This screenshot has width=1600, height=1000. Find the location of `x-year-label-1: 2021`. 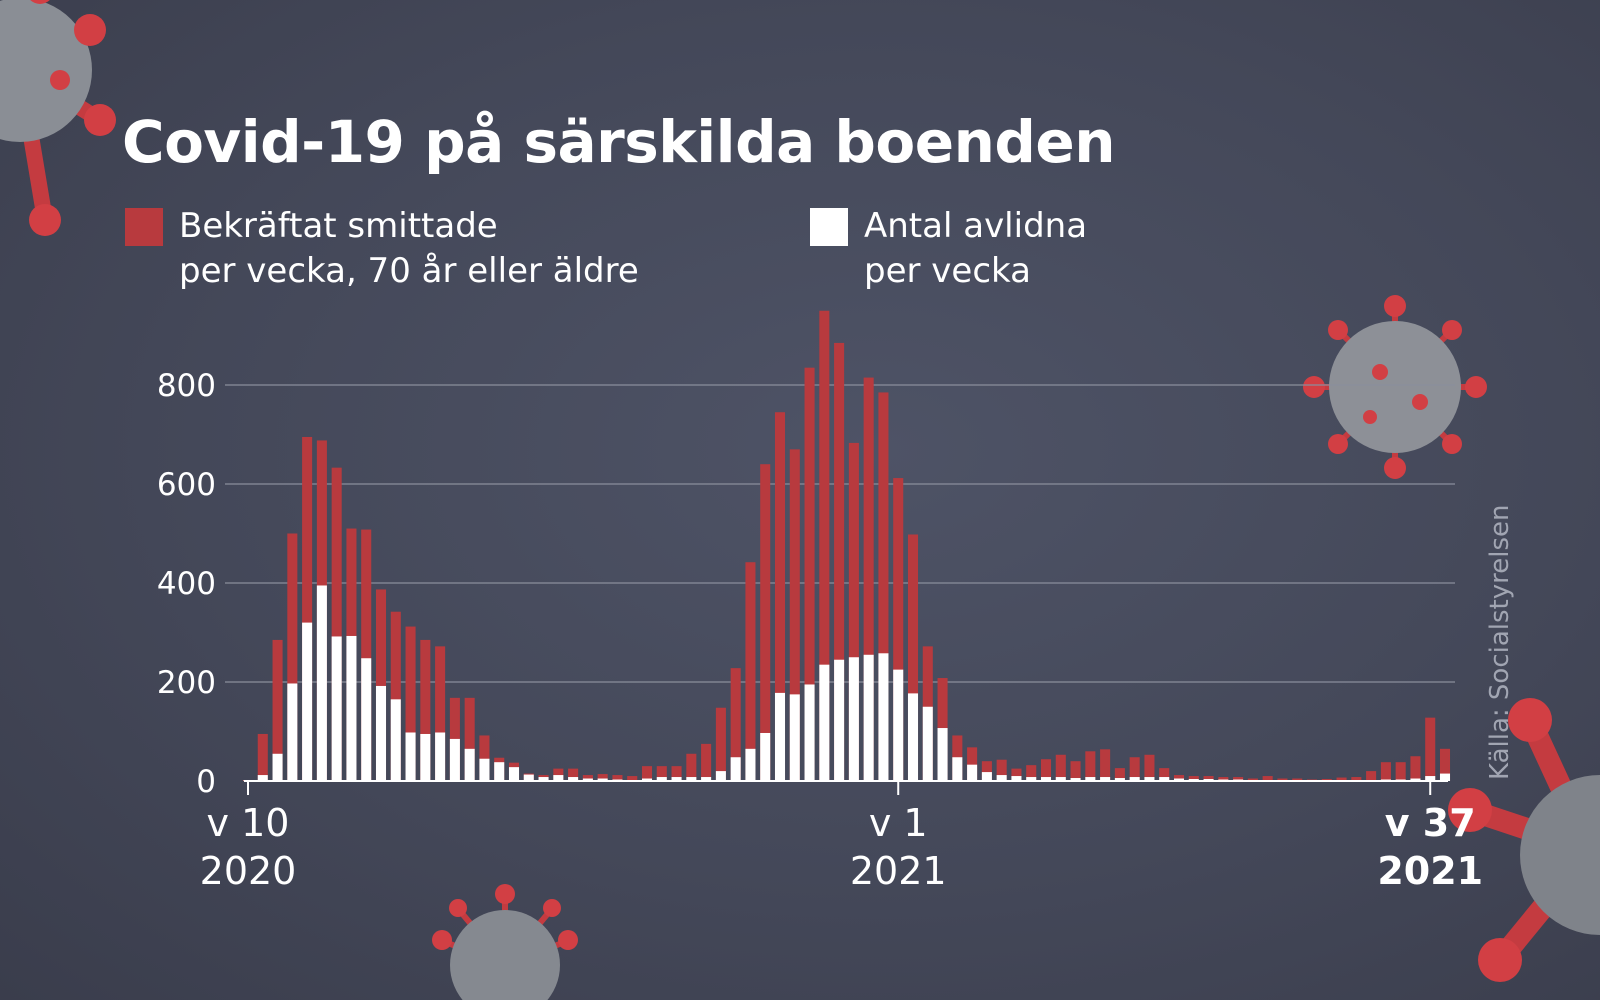

x-year-label-1: 2021 is located at coordinates (898, 871).